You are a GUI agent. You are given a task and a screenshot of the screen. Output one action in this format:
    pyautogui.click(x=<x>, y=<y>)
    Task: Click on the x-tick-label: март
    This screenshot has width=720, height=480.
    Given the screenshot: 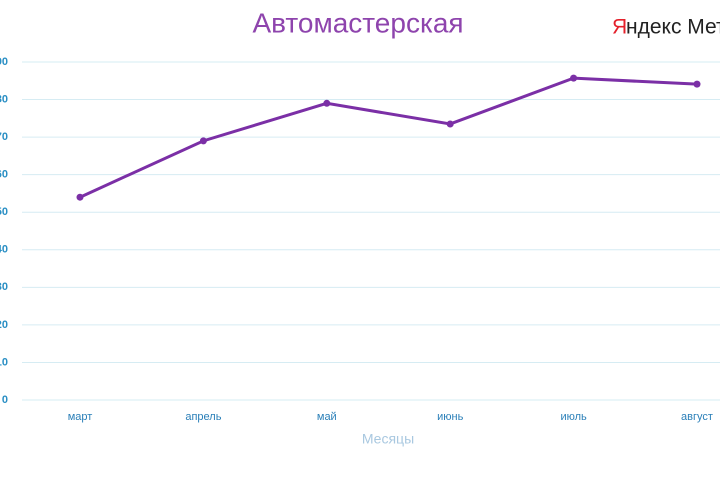 What is the action you would take?
    pyautogui.click(x=80, y=417)
    